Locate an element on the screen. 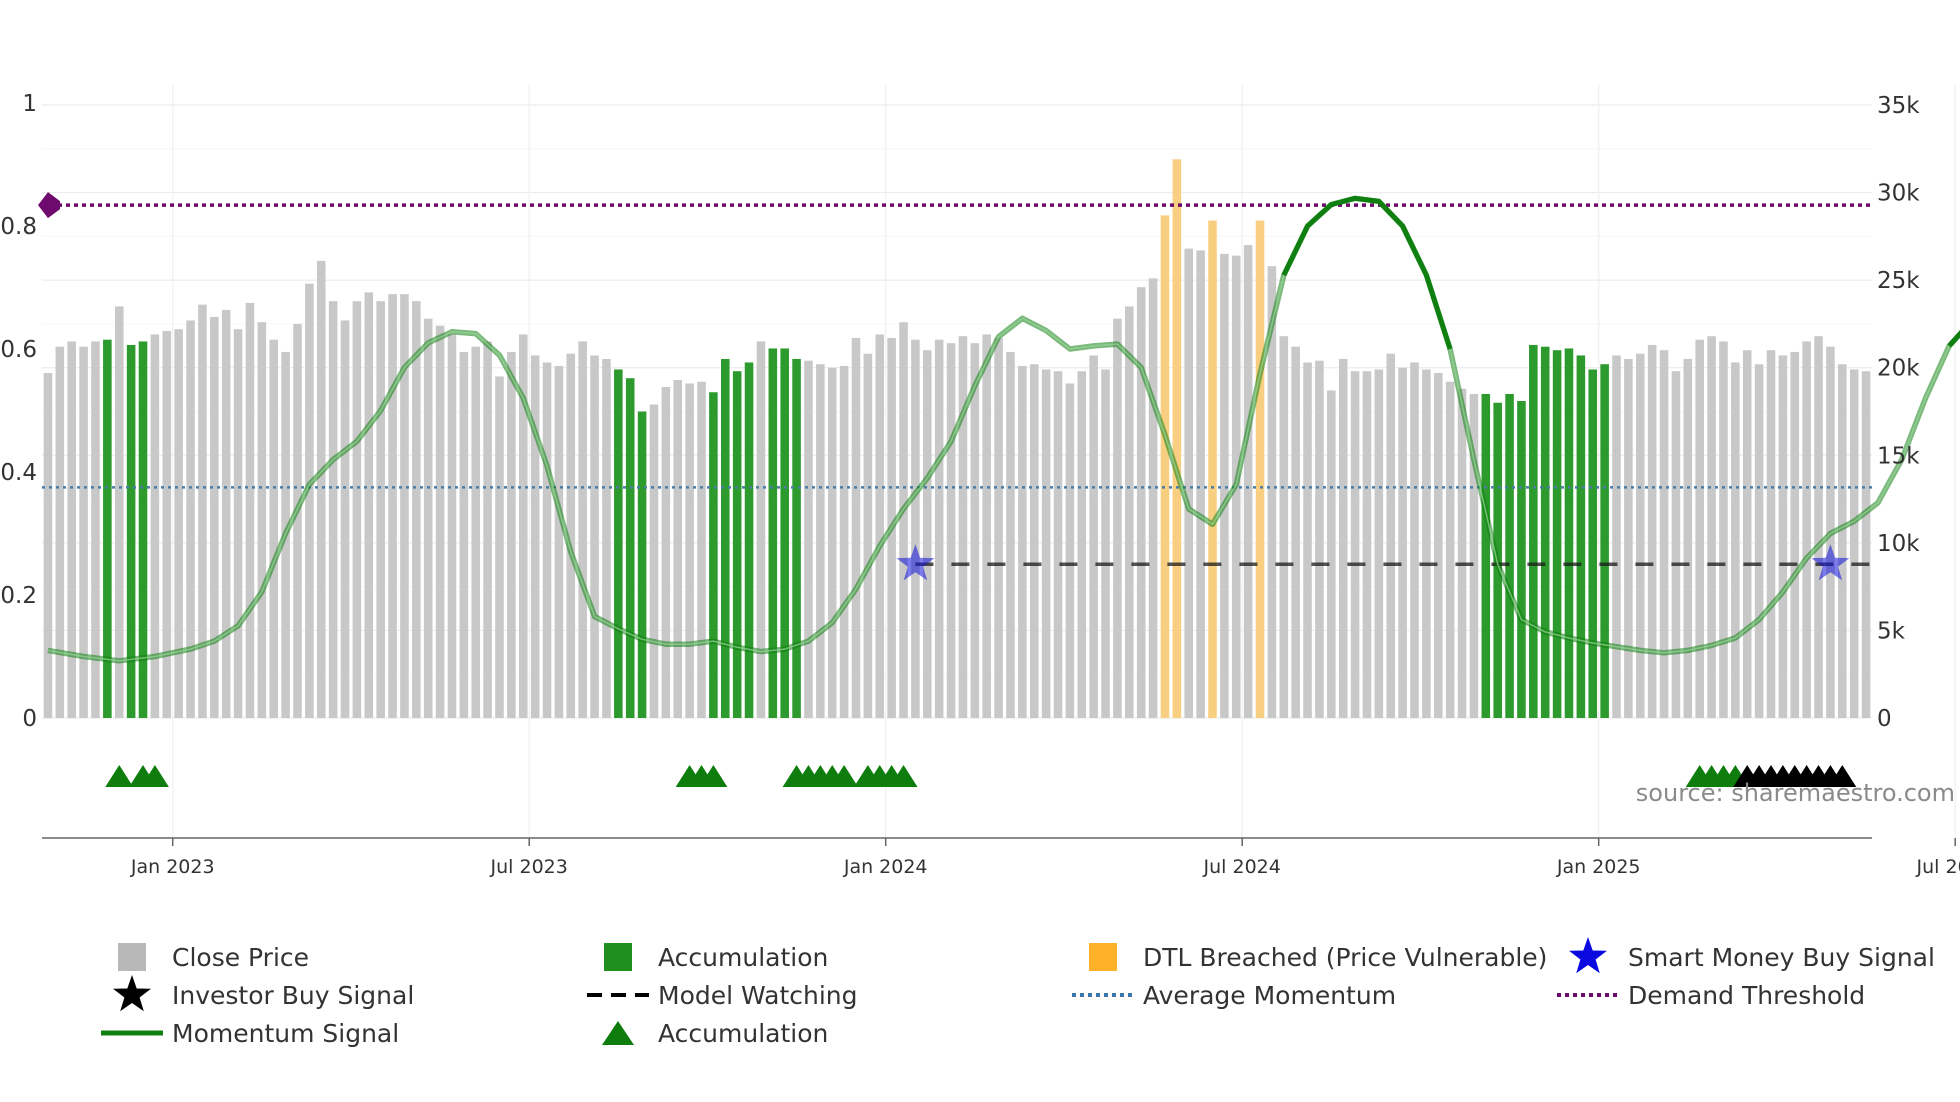 The image size is (1960, 1102). legend-item: Model Watching is located at coordinates (722, 995).